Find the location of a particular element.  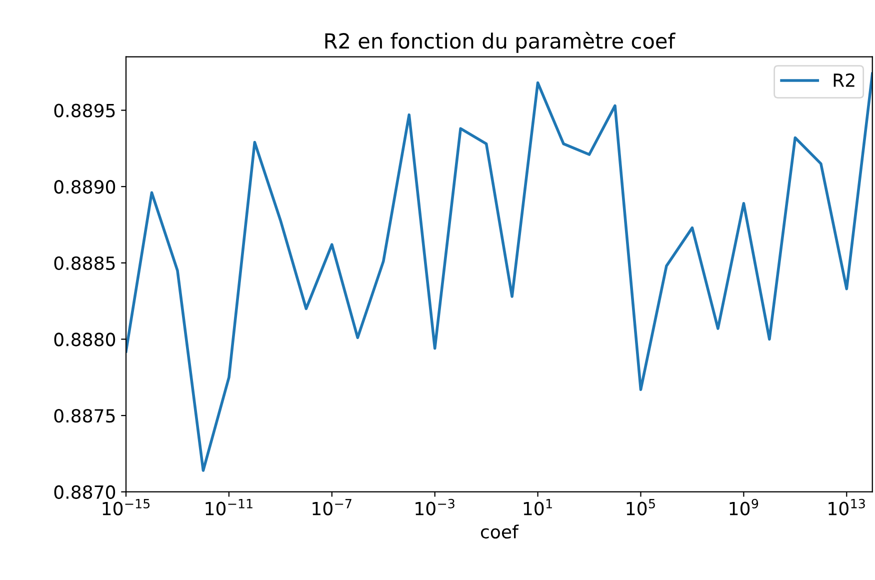

x-tick-label: 10$^{−11}$ is located at coordinates (229, 507).